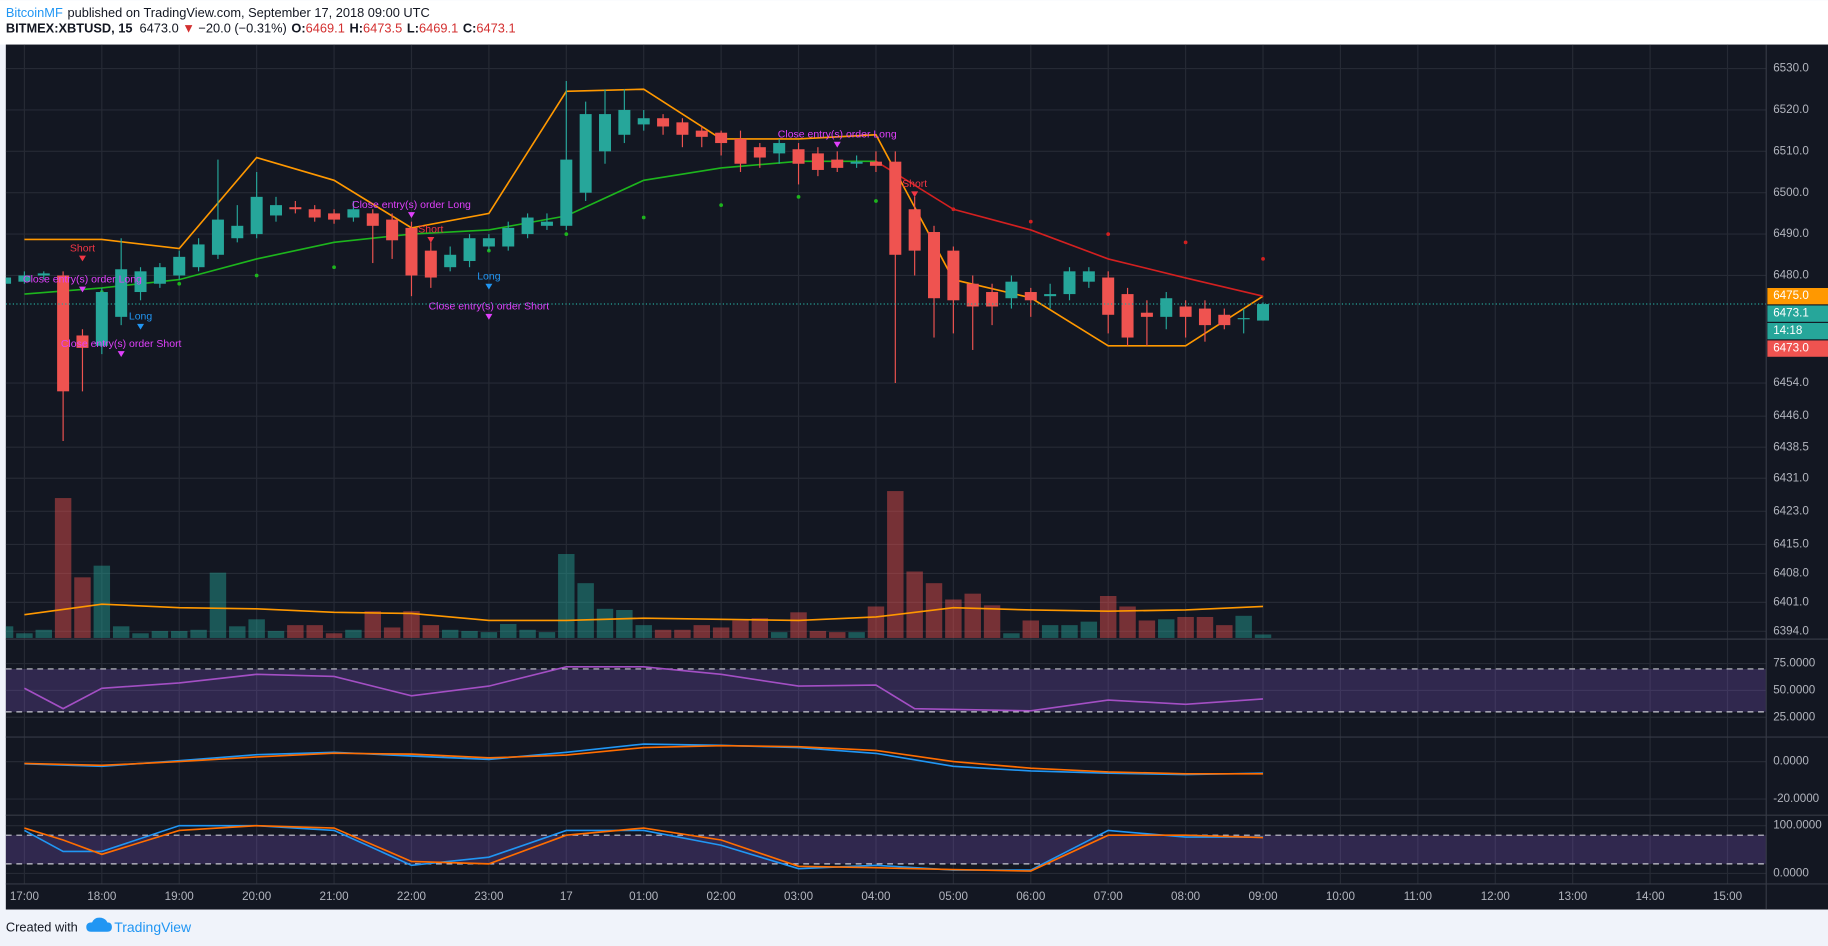  I want to click on y-tick-label: 0.0000, so click(1791, 761).